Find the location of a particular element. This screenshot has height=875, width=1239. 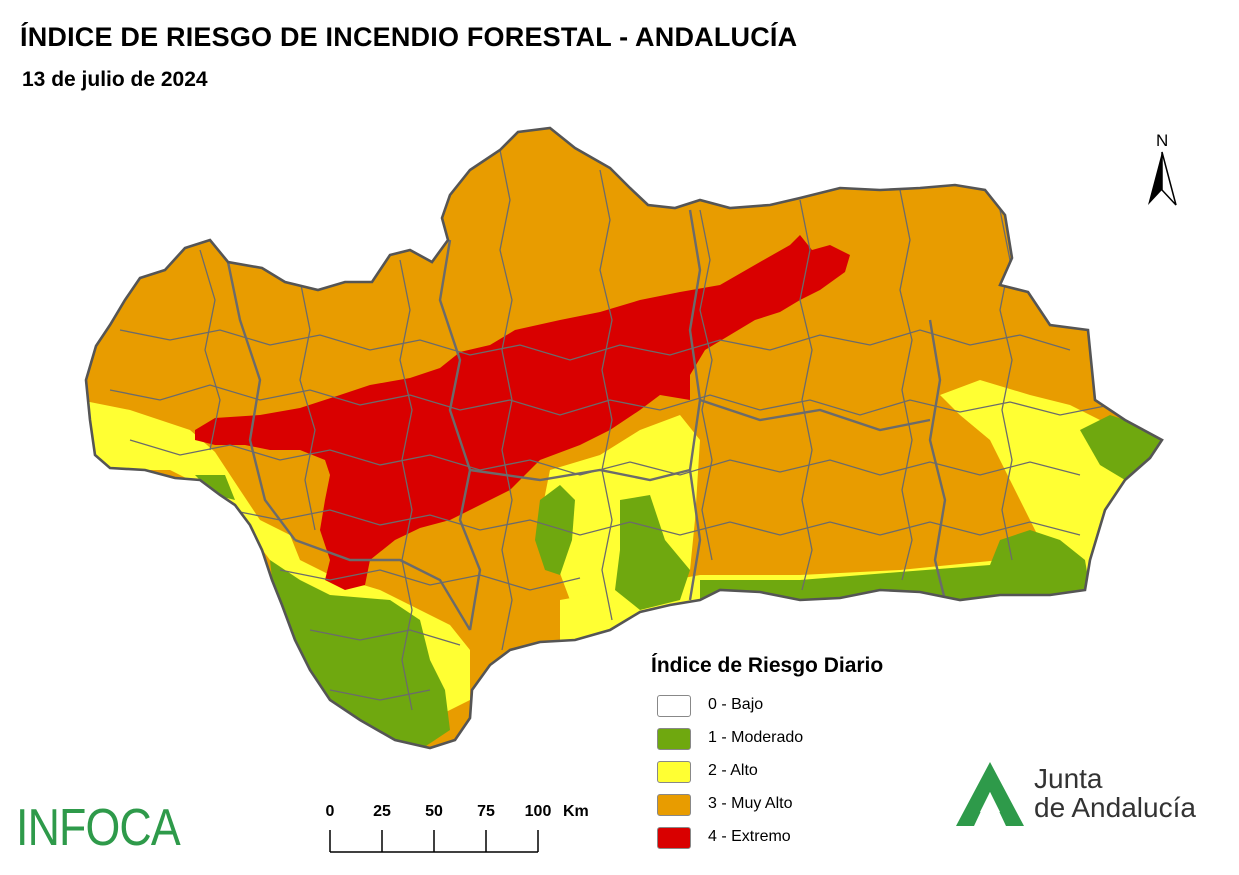

junta-andalucia-logo-icon is located at coordinates (990, 794).